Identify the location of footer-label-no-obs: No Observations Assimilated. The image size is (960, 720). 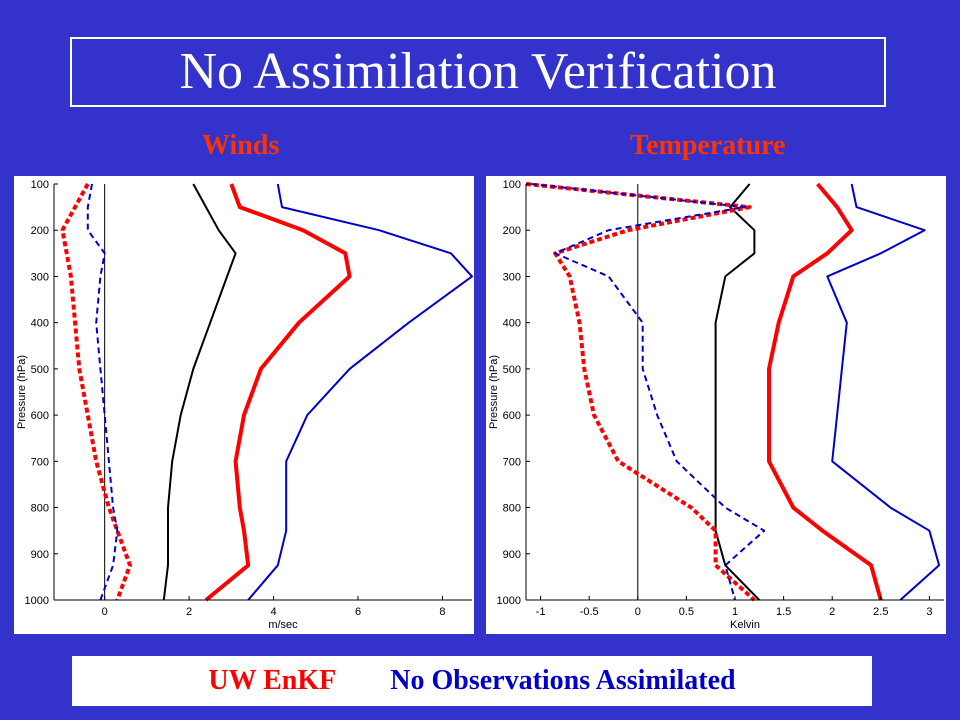
(563, 680).